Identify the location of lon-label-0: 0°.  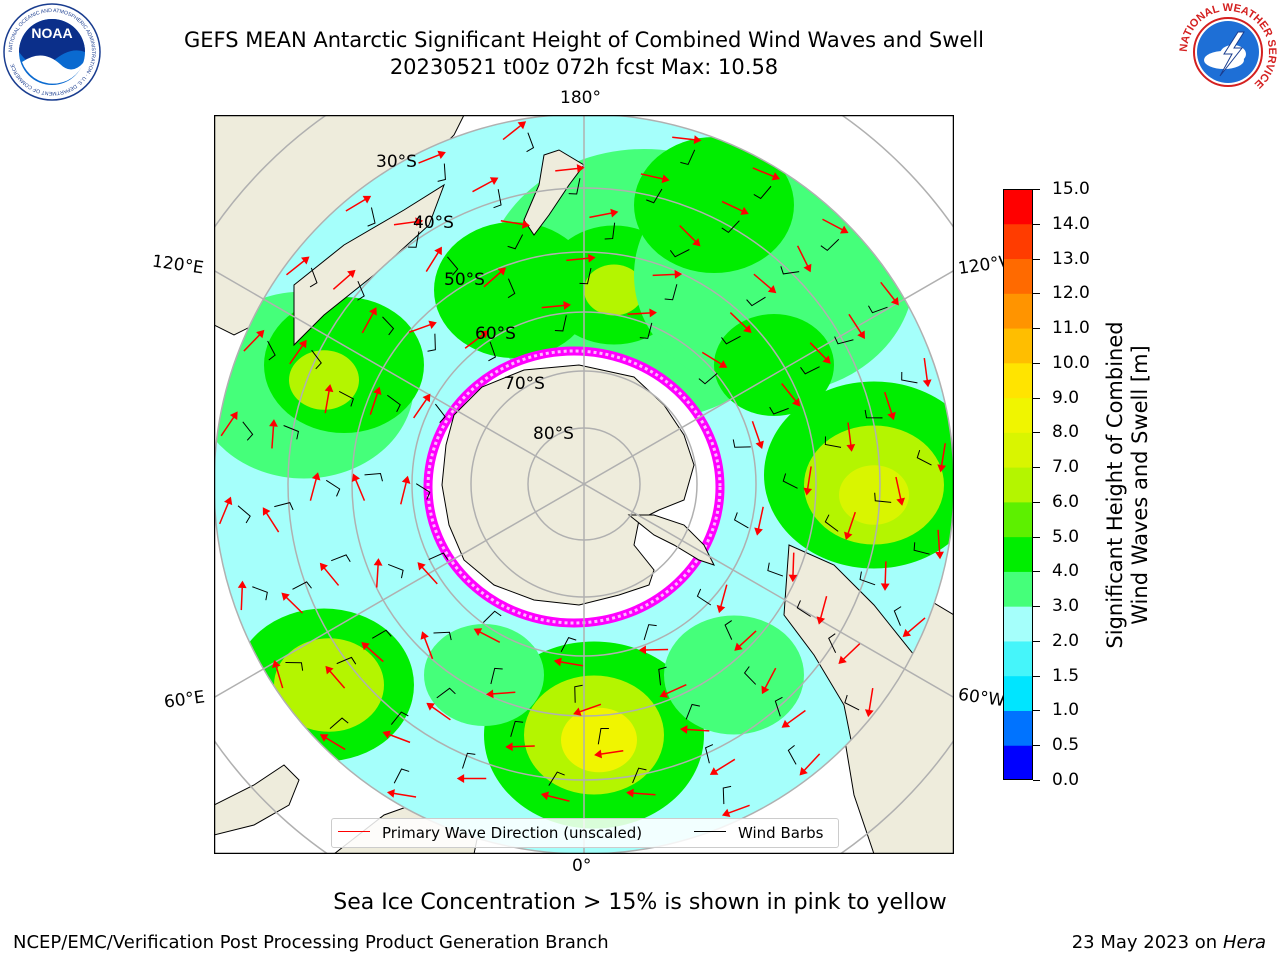
(582, 866).